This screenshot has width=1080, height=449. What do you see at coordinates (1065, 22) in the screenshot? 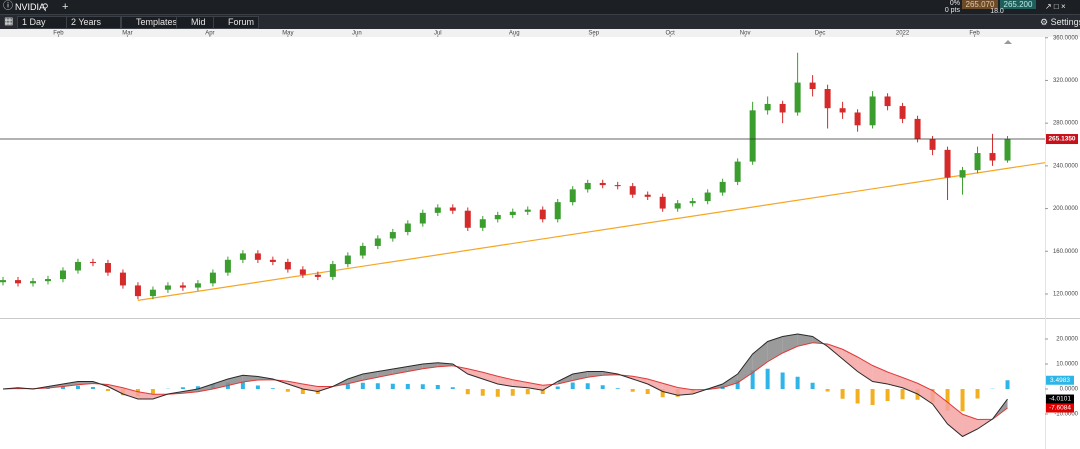
I see `settings-label: Settings` at bounding box center [1065, 22].